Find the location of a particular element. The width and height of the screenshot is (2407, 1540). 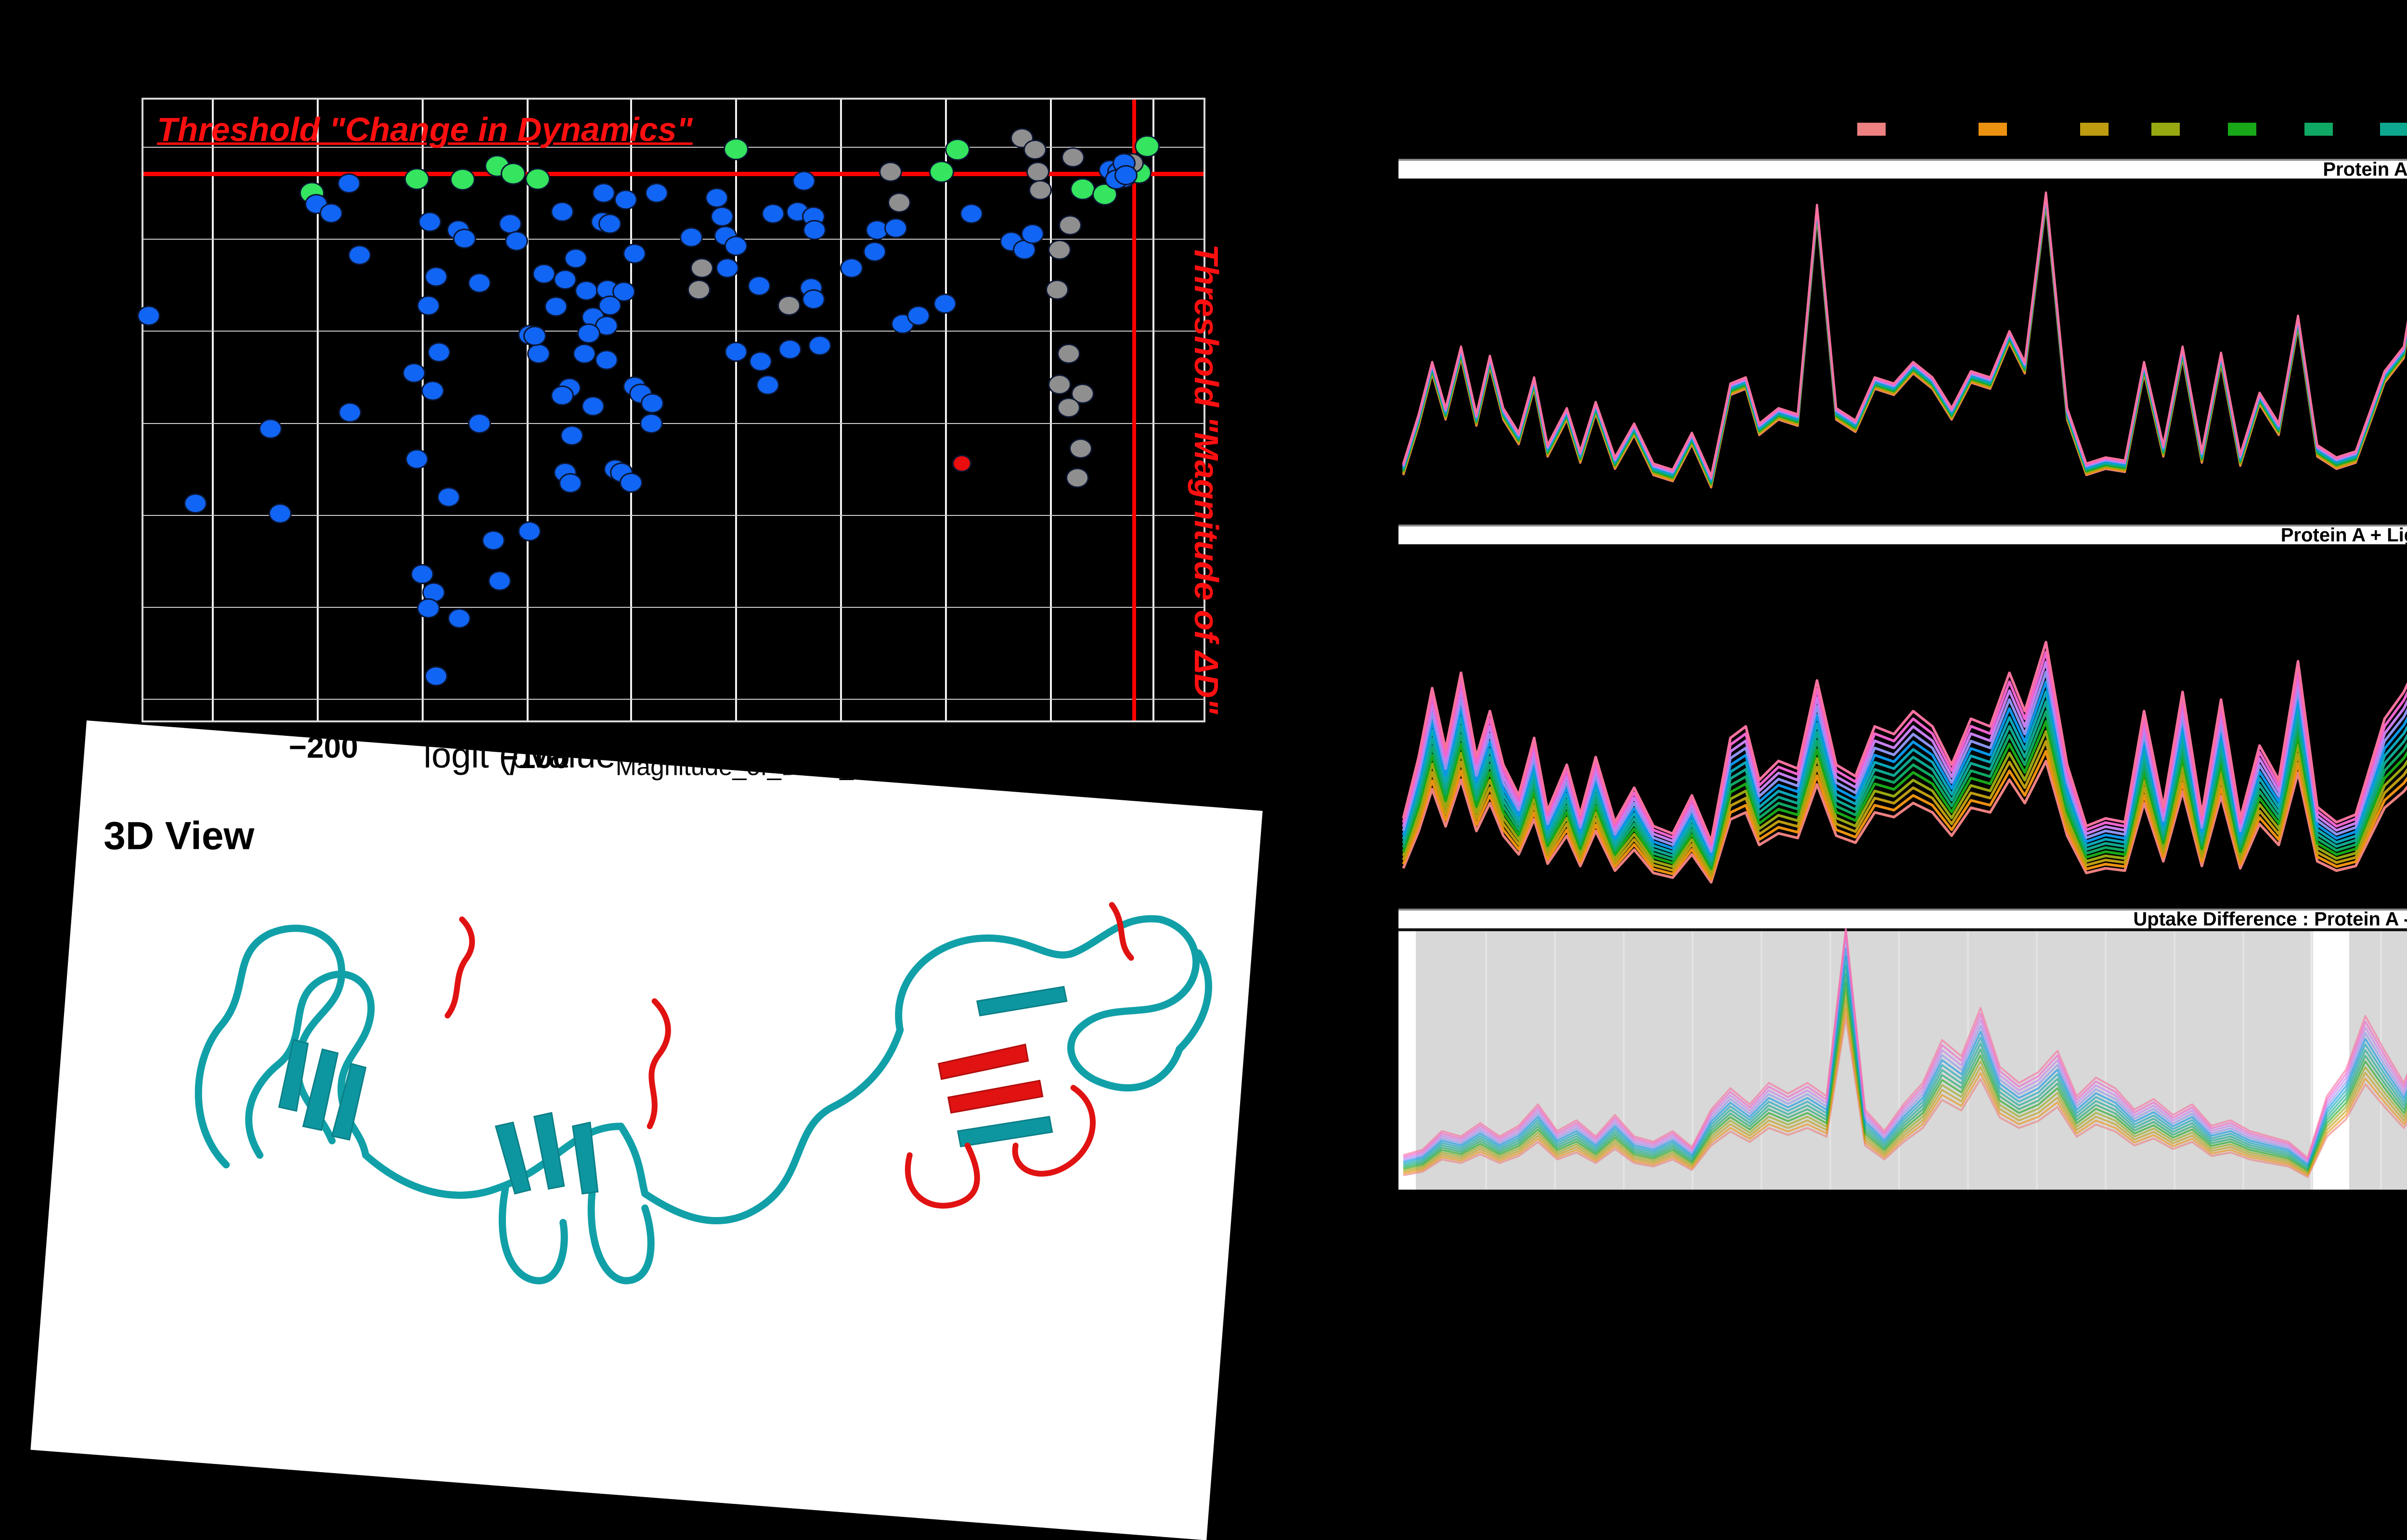

panel-title-protein-a: Protein A is located at coordinates (1903, 169).